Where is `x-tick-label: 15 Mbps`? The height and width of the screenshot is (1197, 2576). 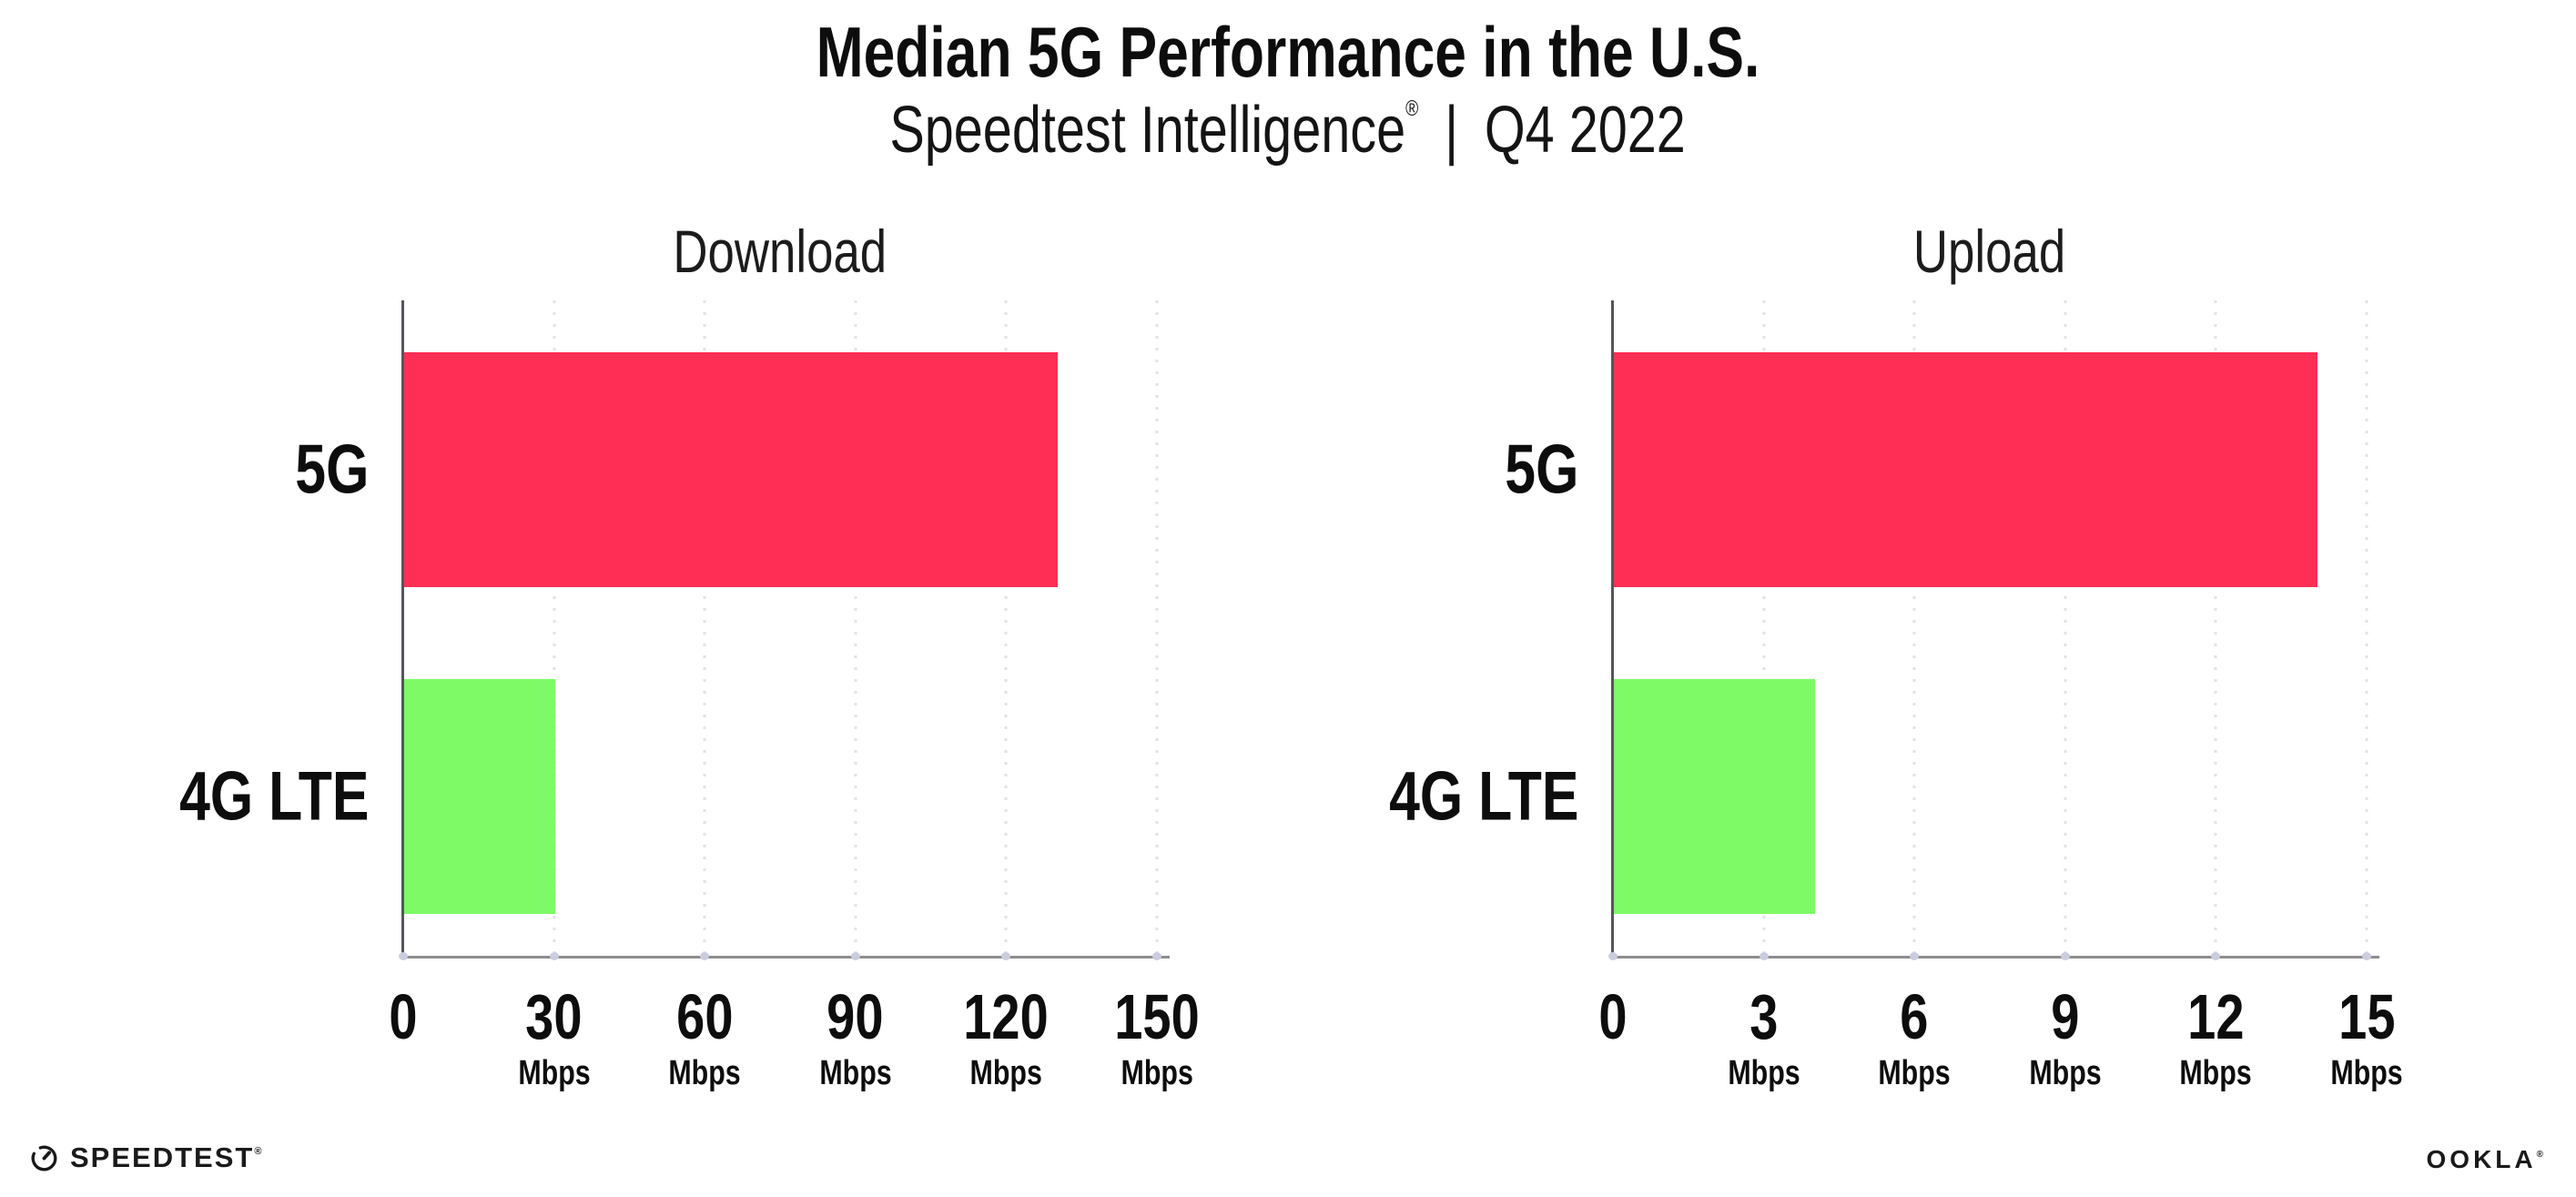 x-tick-label: 15 Mbps is located at coordinates (2366, 1037).